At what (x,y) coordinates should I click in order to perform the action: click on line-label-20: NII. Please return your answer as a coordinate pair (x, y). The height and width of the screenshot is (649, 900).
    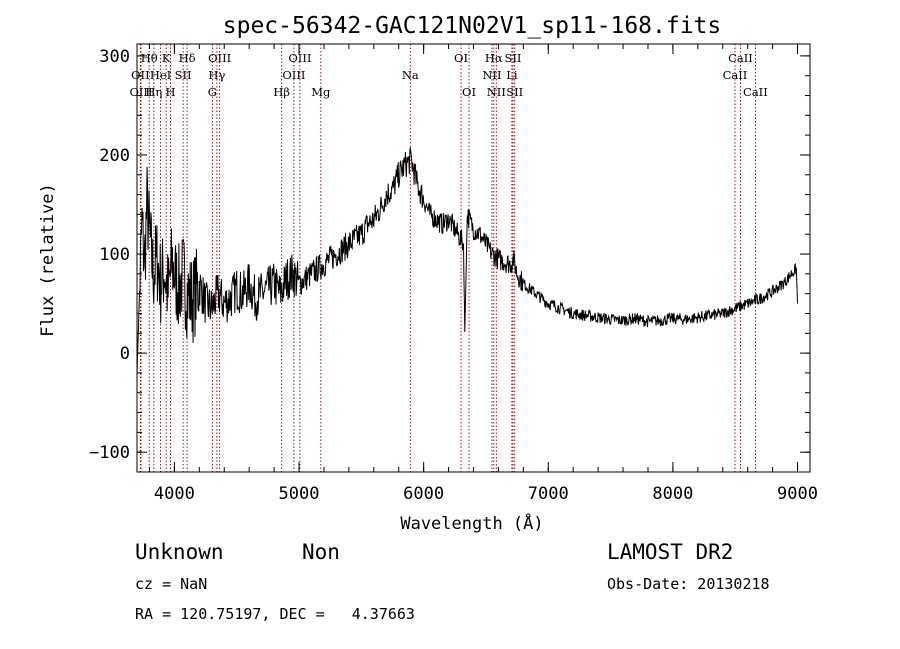
    Looking at the image, I should click on (491, 75).